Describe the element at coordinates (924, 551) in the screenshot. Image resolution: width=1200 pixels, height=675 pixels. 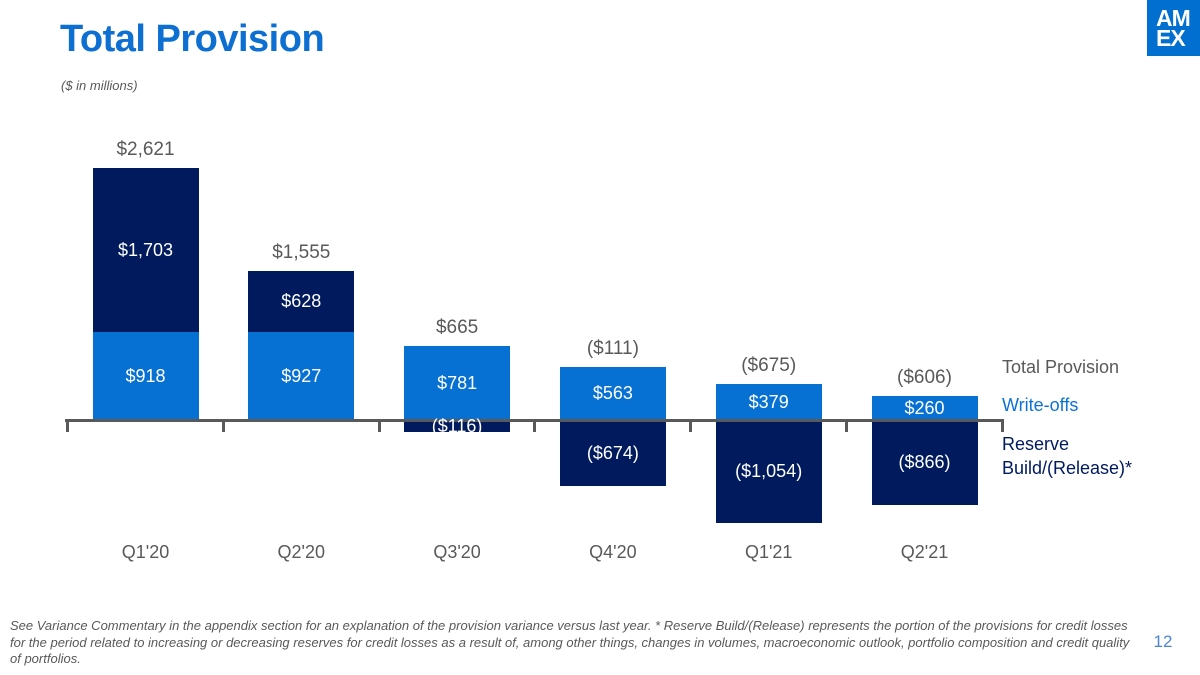
I see `x-axis-label: Q2'21` at that location.